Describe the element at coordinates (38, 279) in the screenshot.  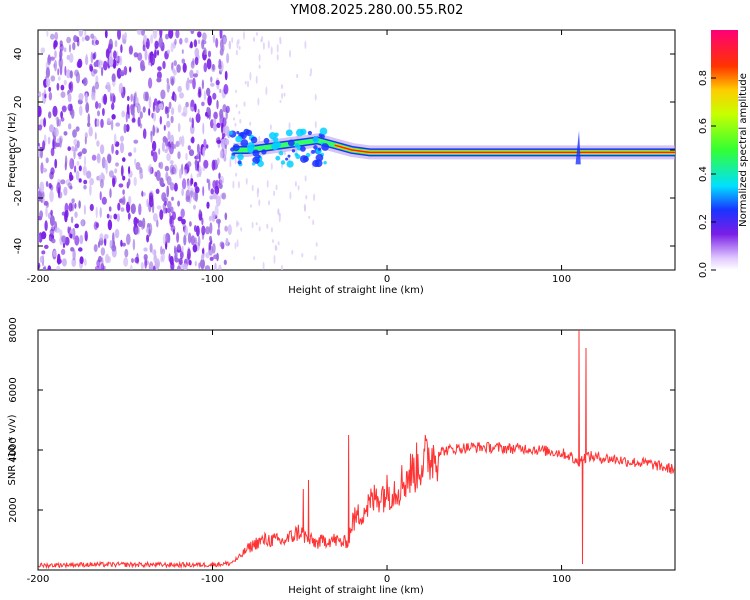
I see `x-tick-label: -200` at that location.